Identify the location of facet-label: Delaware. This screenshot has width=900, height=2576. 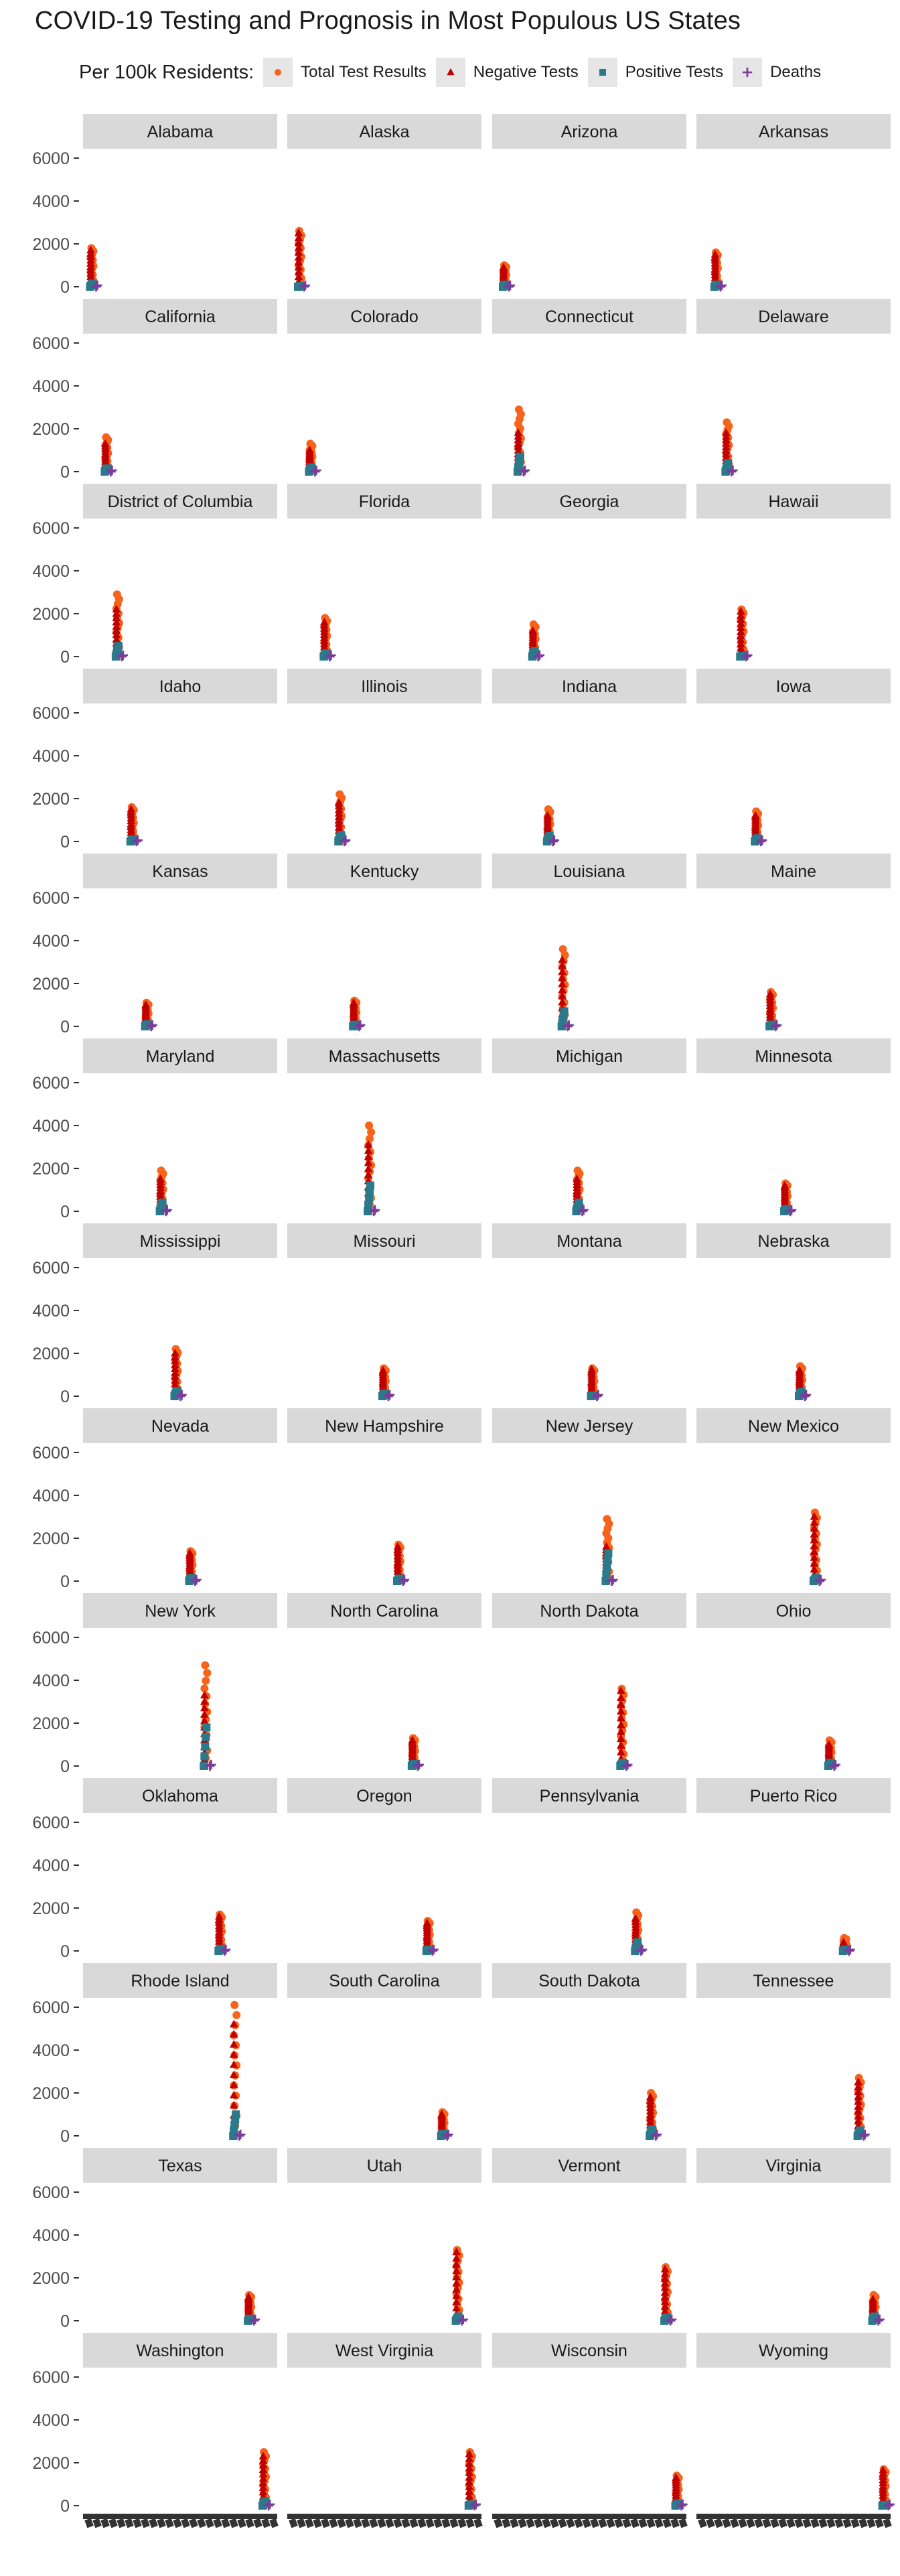
(793, 317).